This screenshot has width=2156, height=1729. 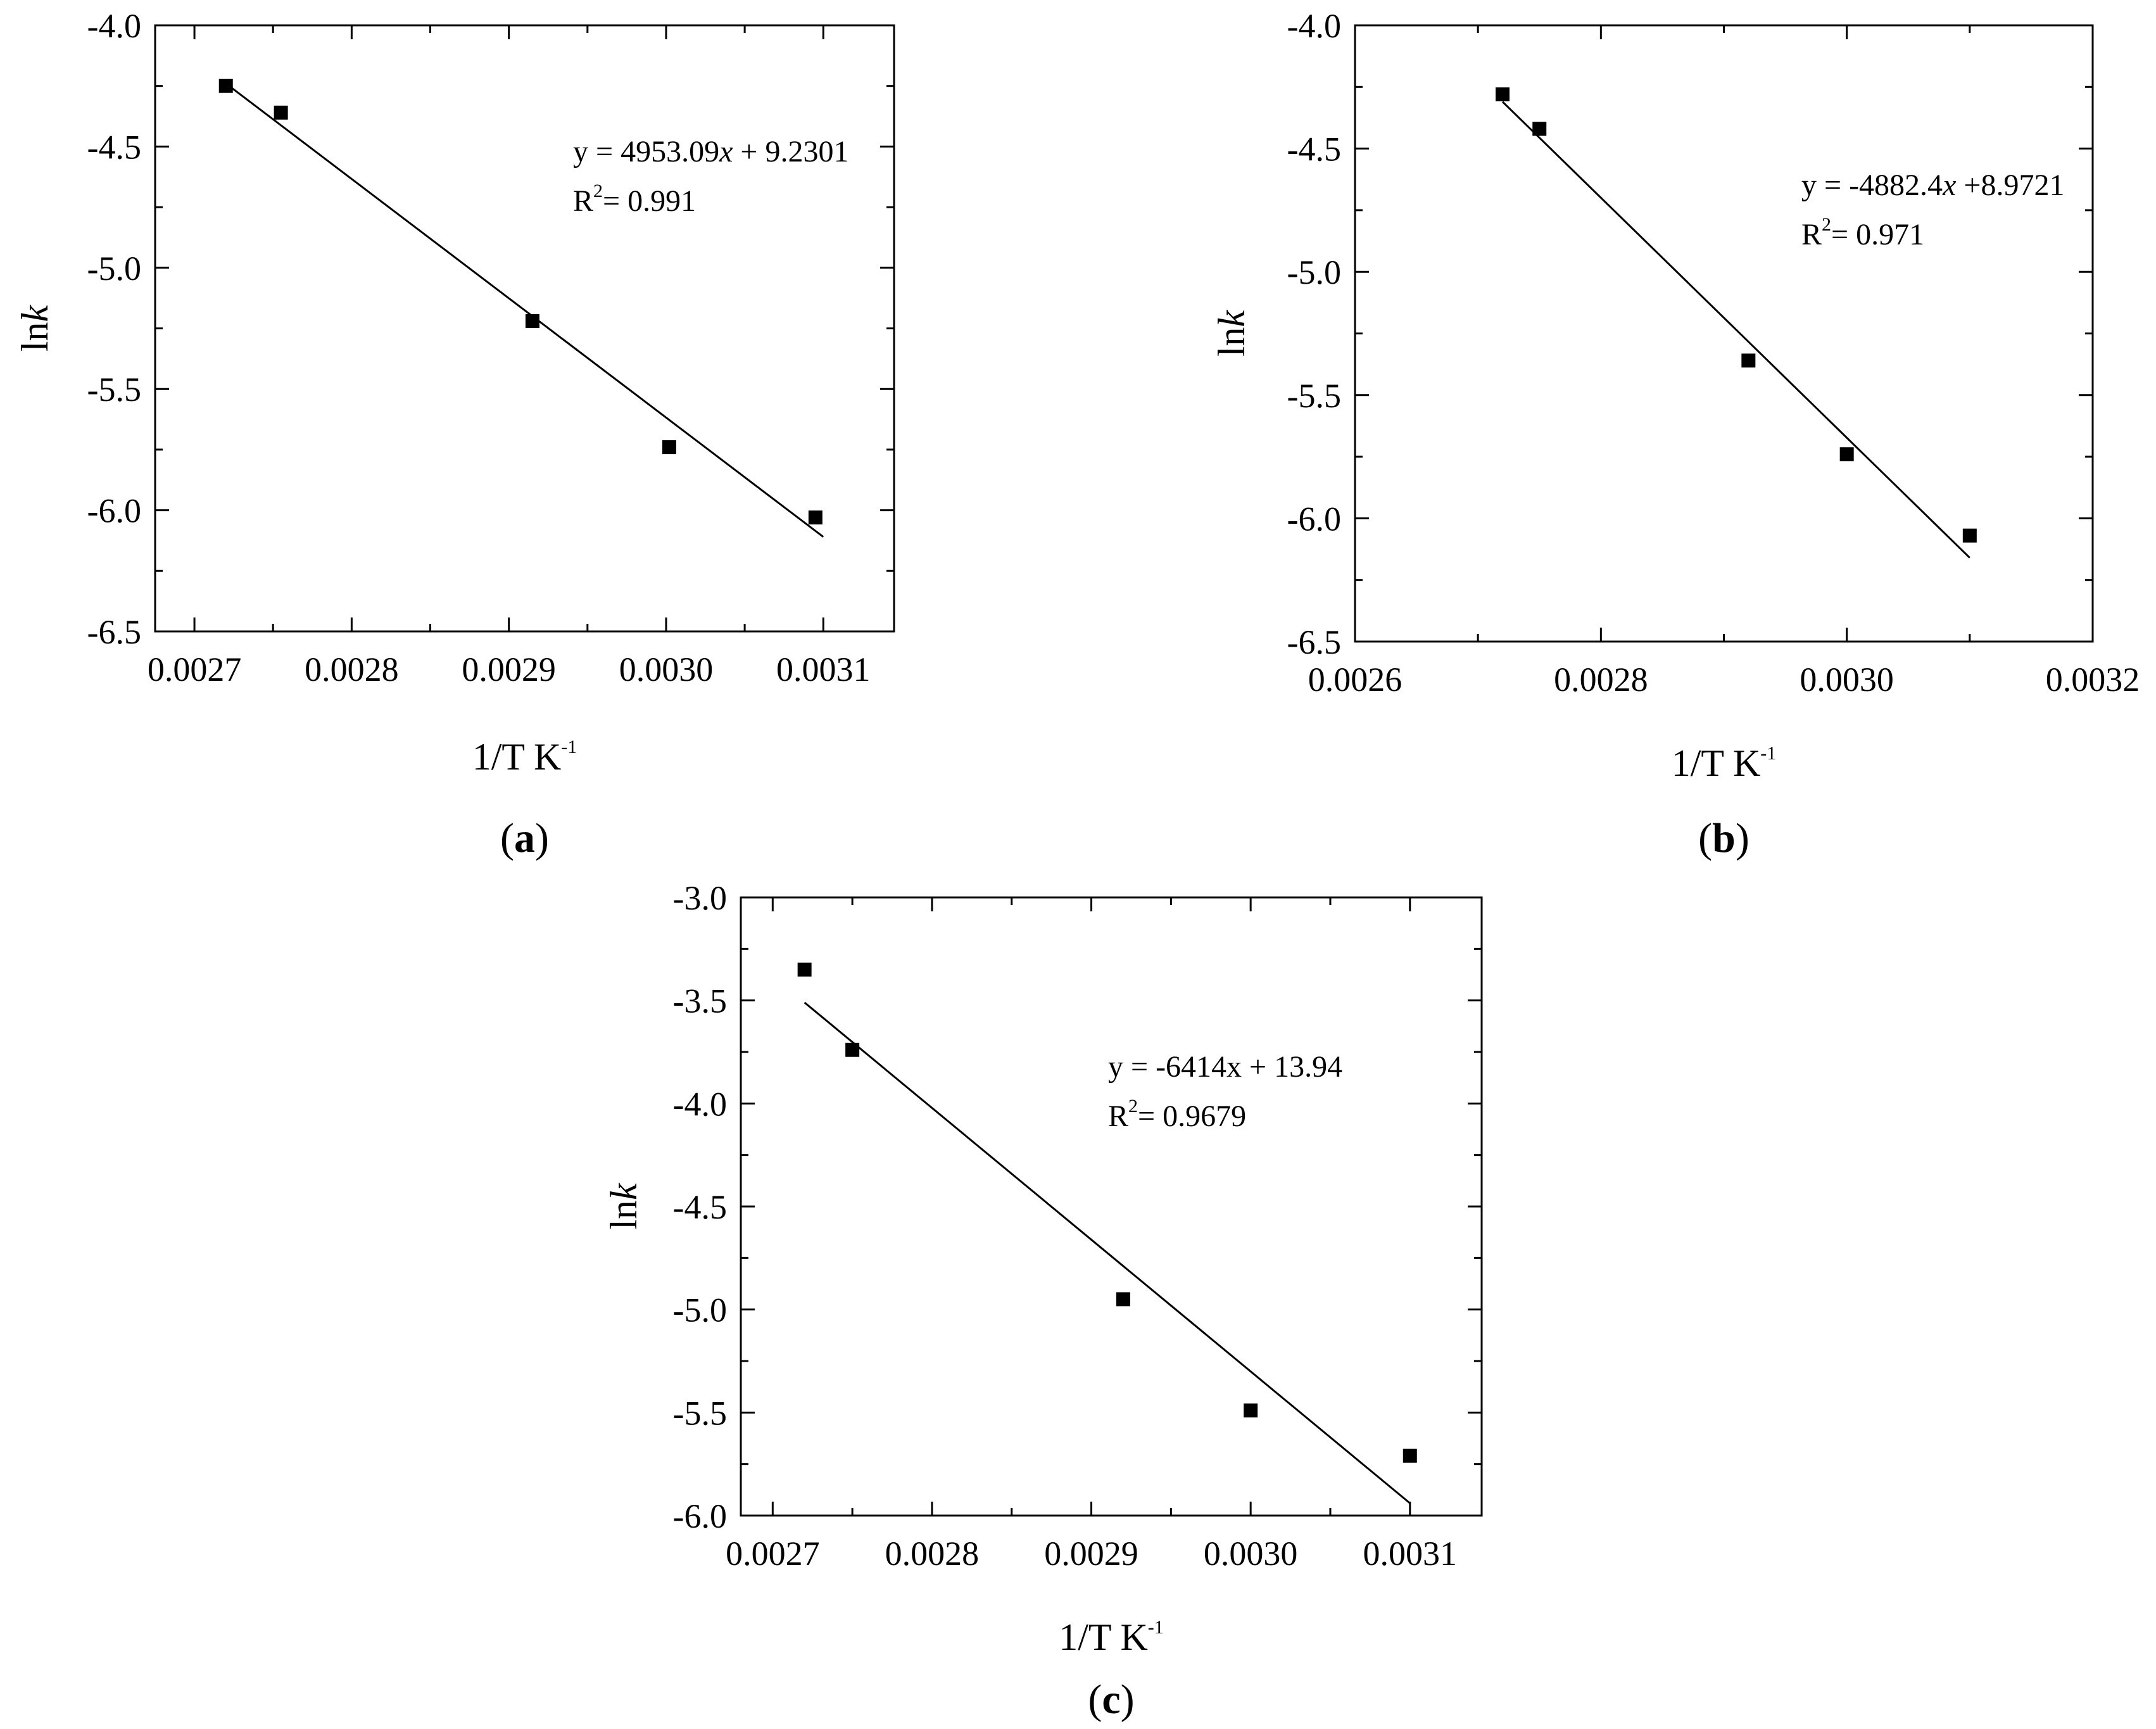 What do you see at coordinates (1355, 680) in the screenshot?
I see `x-tick-label: 0.0026` at bounding box center [1355, 680].